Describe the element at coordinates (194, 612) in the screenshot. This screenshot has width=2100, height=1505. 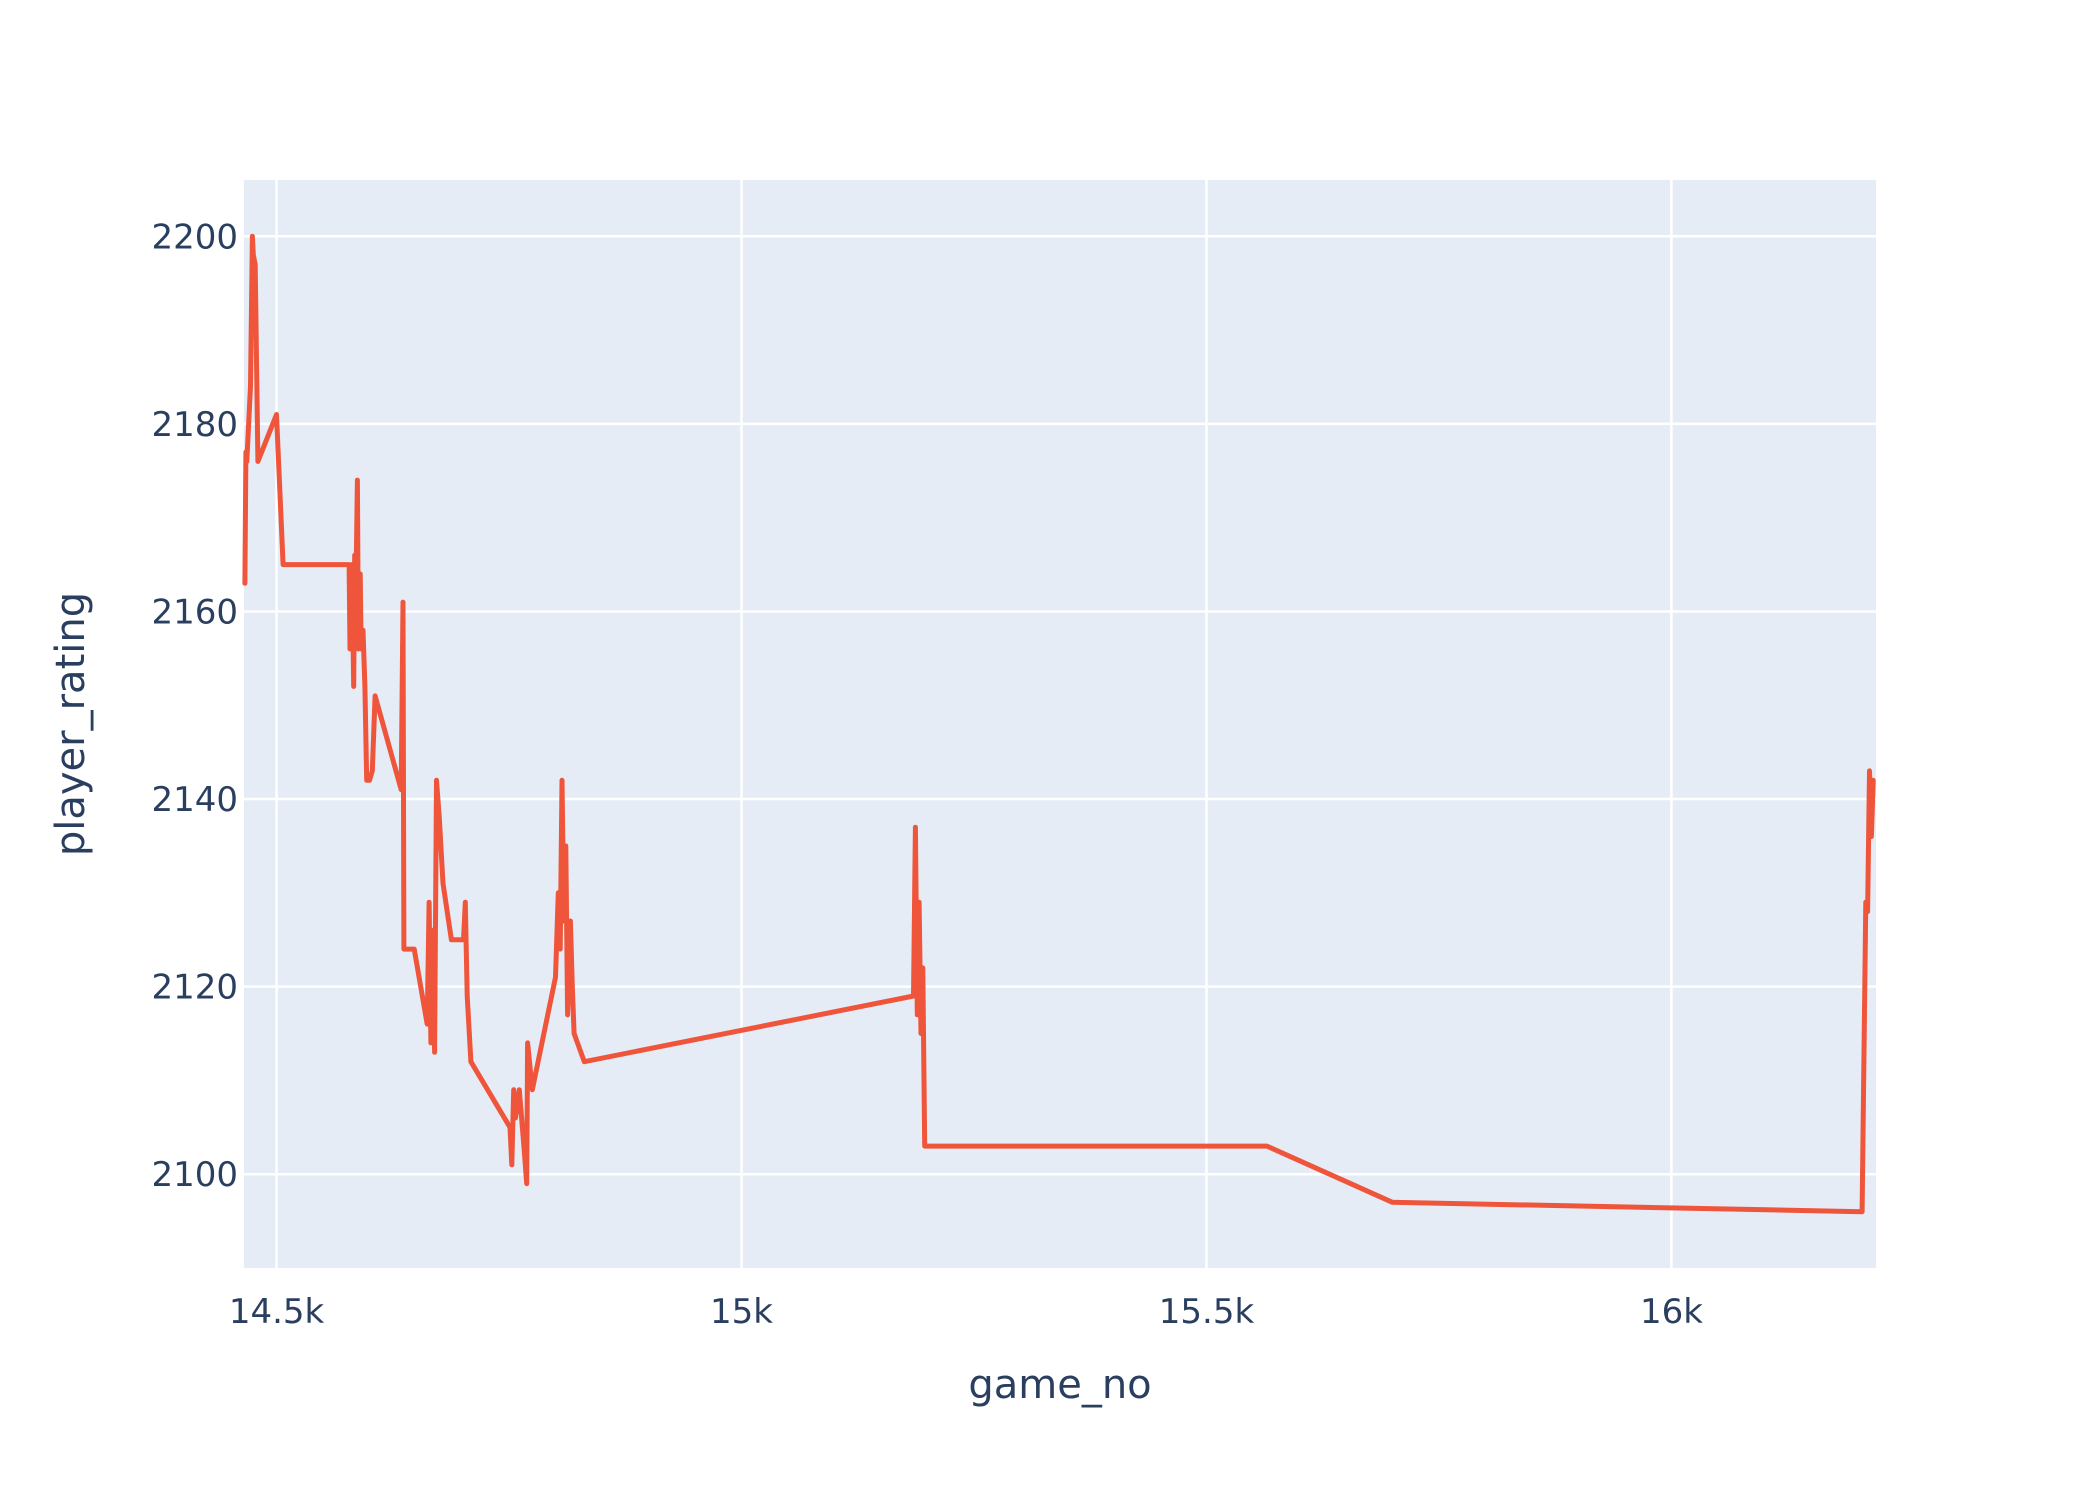
I see `y-tick-label: 2160` at that location.